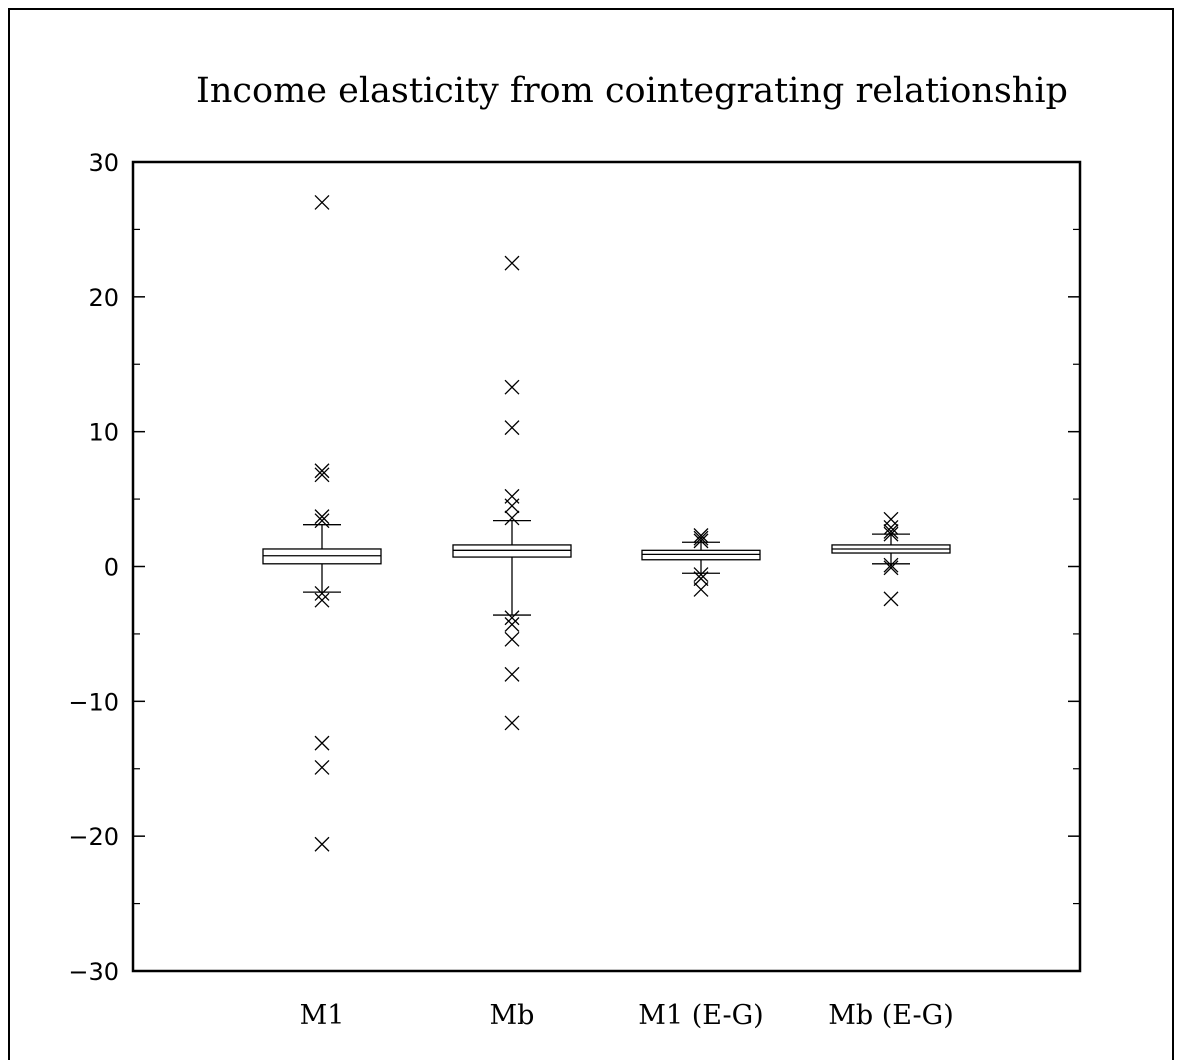  Describe the element at coordinates (111, 568) in the screenshot. I see `y-tick-label: 0` at that location.